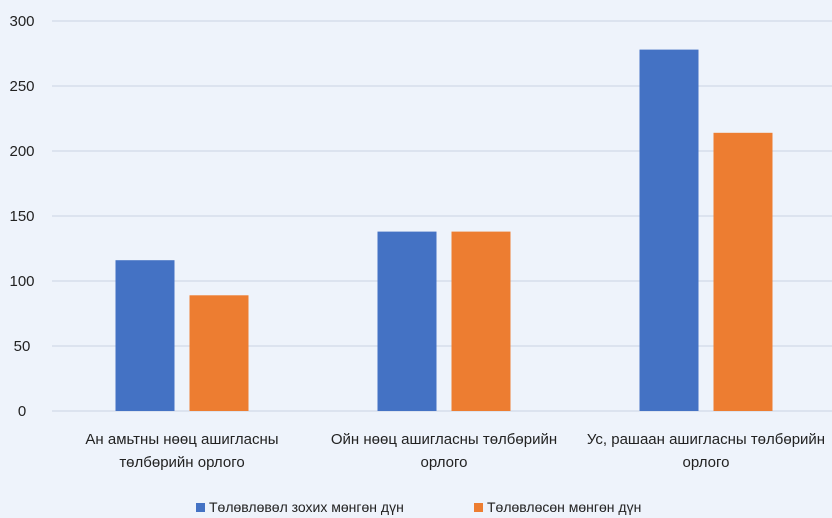 Image resolution: width=832 pixels, height=518 pixels. What do you see at coordinates (706, 439) in the screenshot?
I see `x-category-label-2-line-0: Ус, рашаан ашигласны төлбөрийн` at bounding box center [706, 439].